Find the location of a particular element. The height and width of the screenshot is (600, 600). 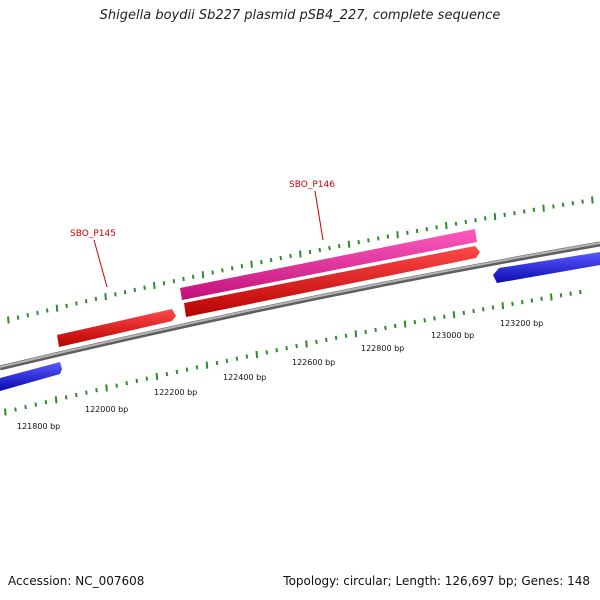

gene-label-sbo-p146: SBO_P146 is located at coordinates (312, 185).